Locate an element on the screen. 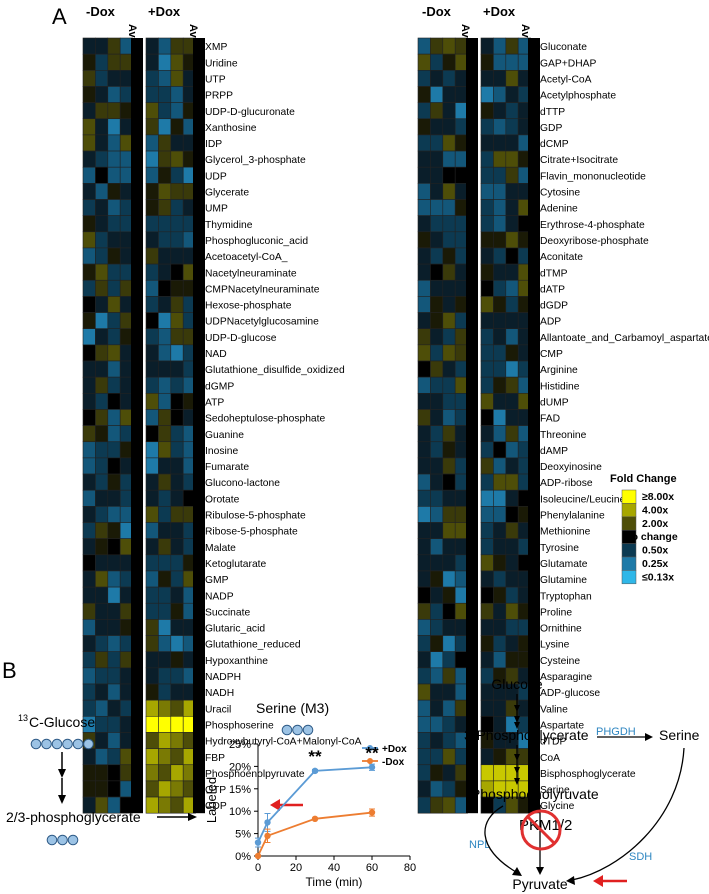  heatmap-row-label: Citrate+Isocitrate is located at coordinates (579, 160).